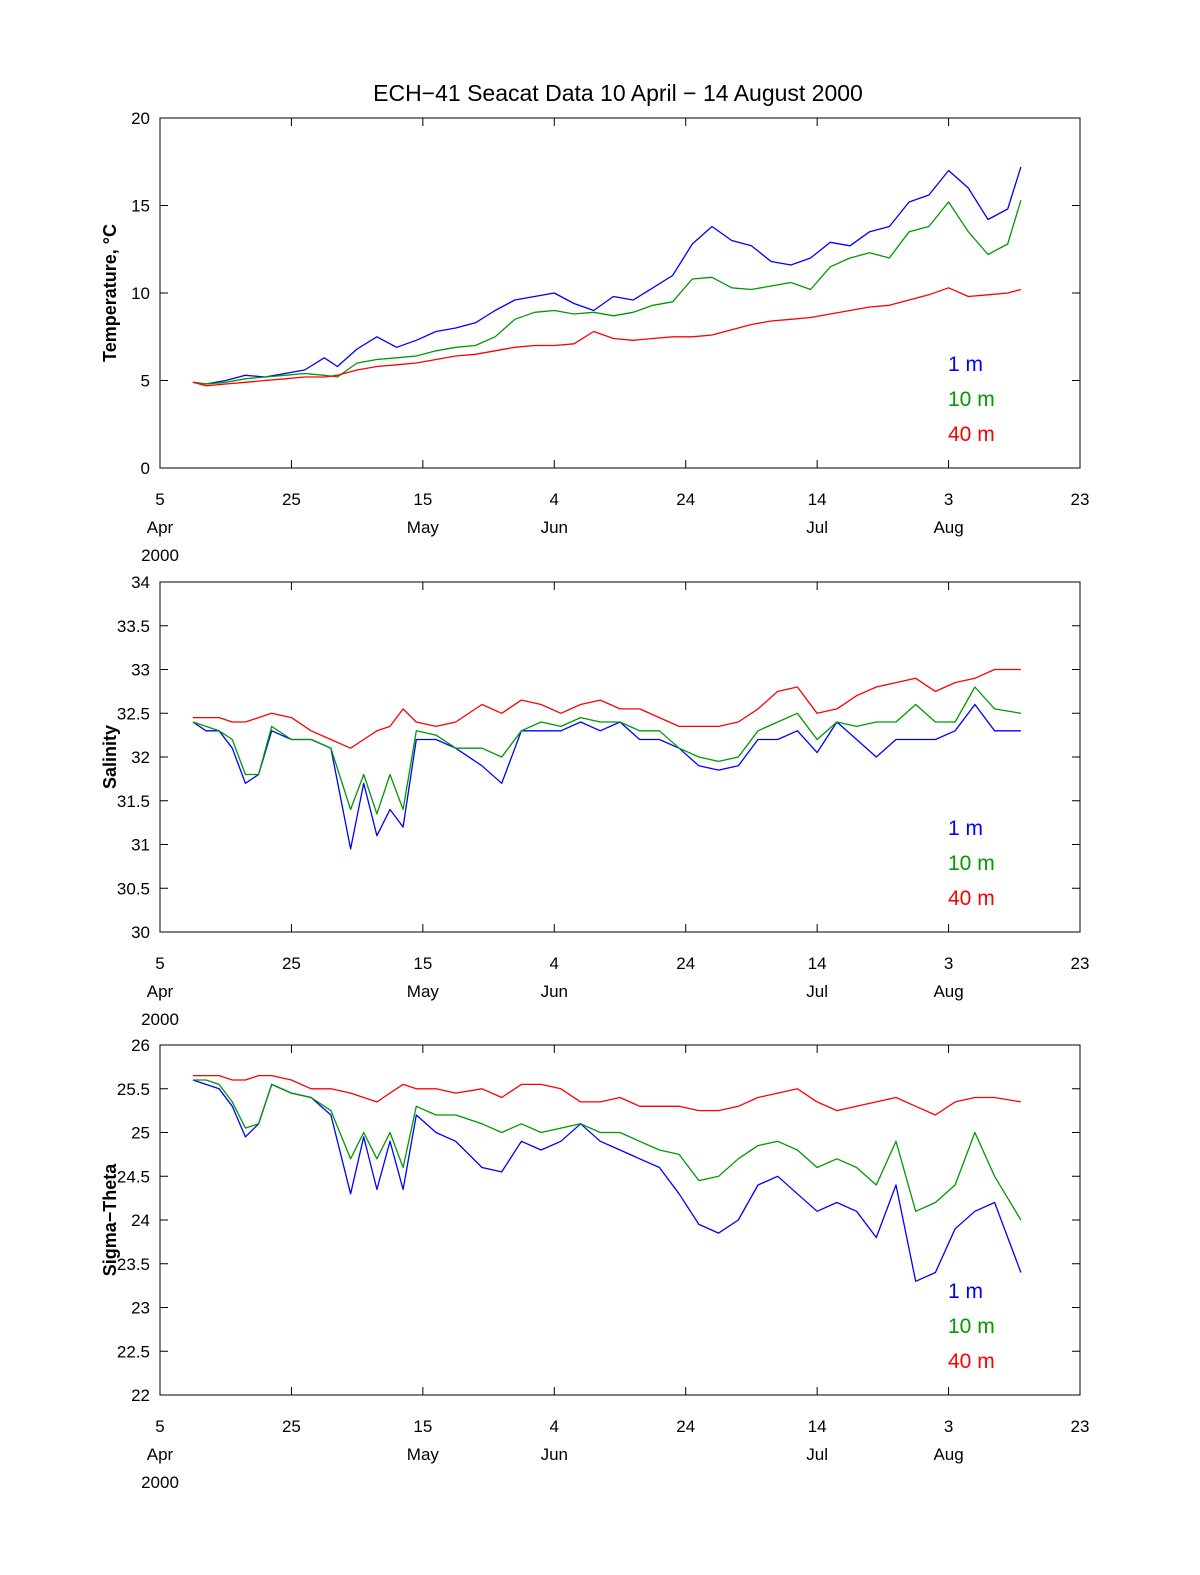 This screenshot has height=1575, width=1200. Describe the element at coordinates (145, 381) in the screenshot. I see `y-tick-label: 5` at that location.